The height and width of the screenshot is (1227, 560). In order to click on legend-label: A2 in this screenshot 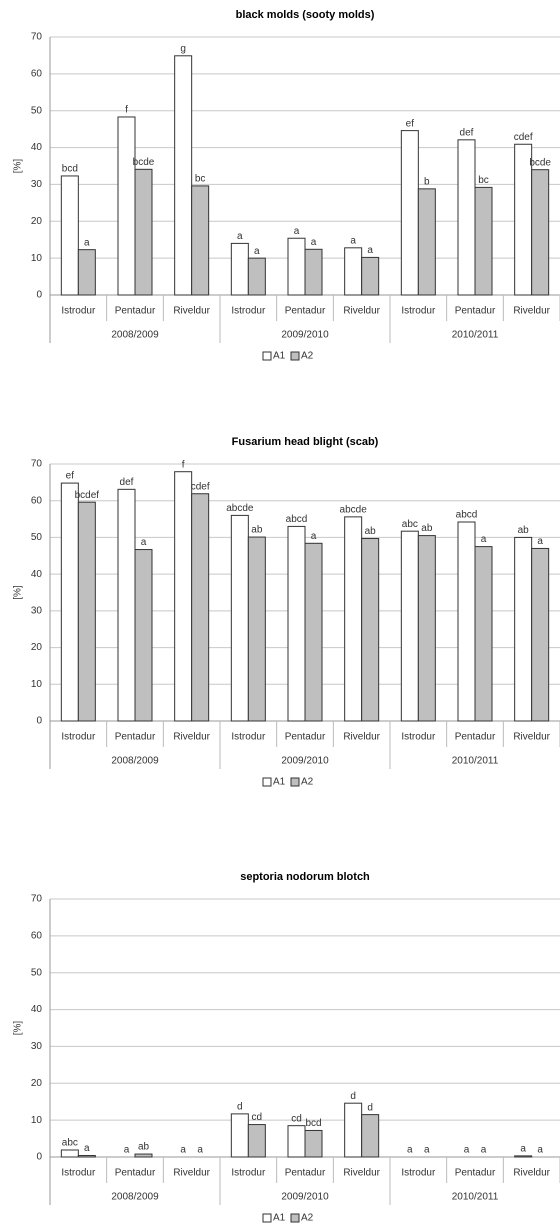, I will do `click(307, 356)`.